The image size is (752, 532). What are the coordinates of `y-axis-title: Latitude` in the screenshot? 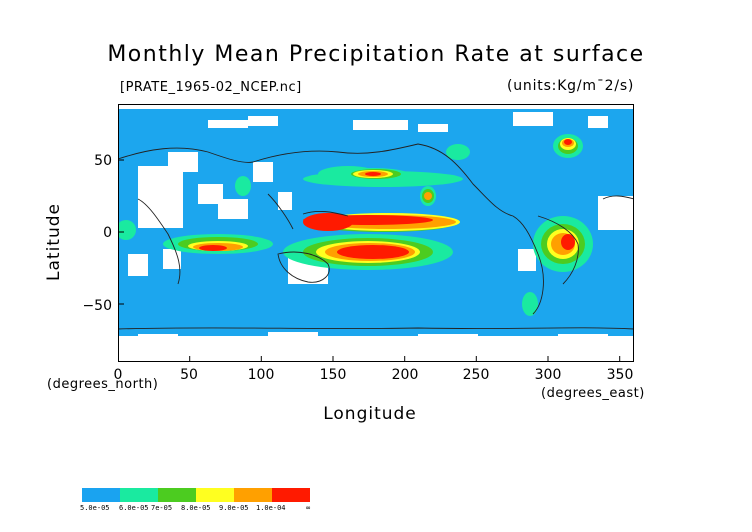 It's located at (54, 242).